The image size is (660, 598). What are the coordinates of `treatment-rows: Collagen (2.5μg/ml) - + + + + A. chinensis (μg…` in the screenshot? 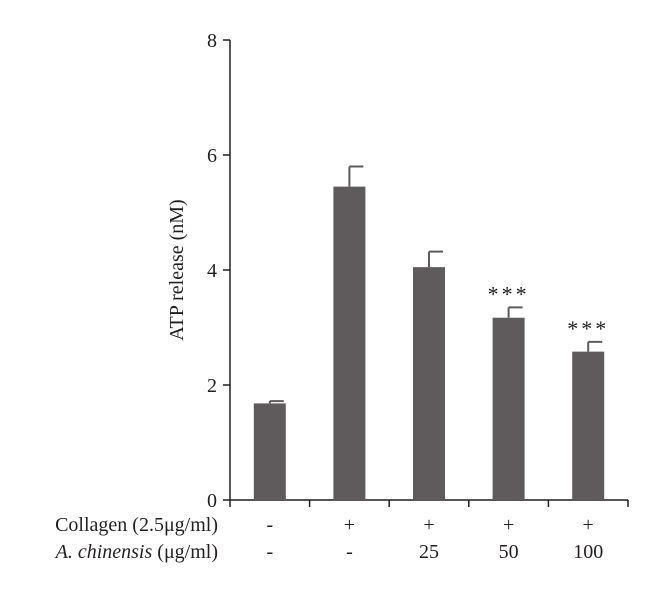 It's located at (329, 538).